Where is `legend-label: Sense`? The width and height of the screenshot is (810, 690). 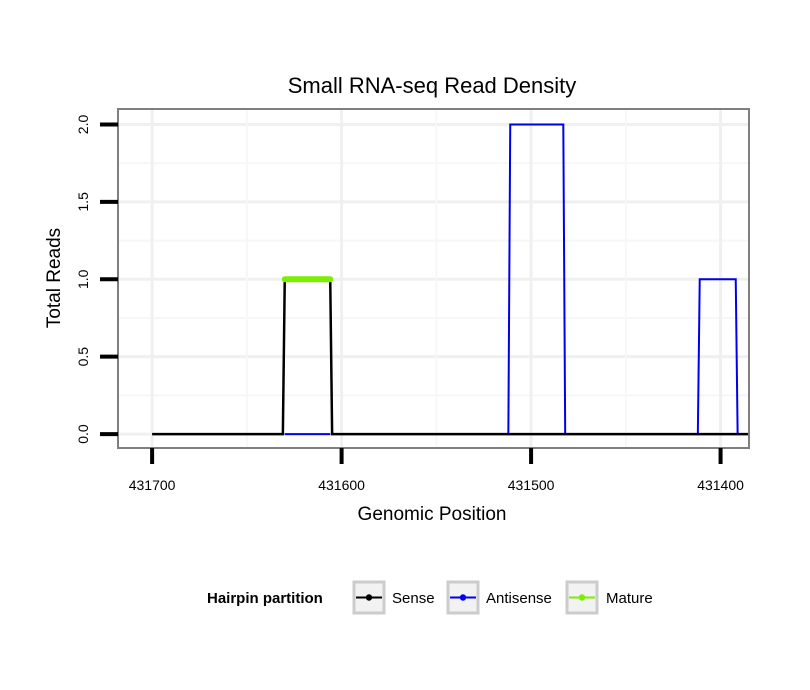 legend-label: Sense is located at coordinates (413, 598).